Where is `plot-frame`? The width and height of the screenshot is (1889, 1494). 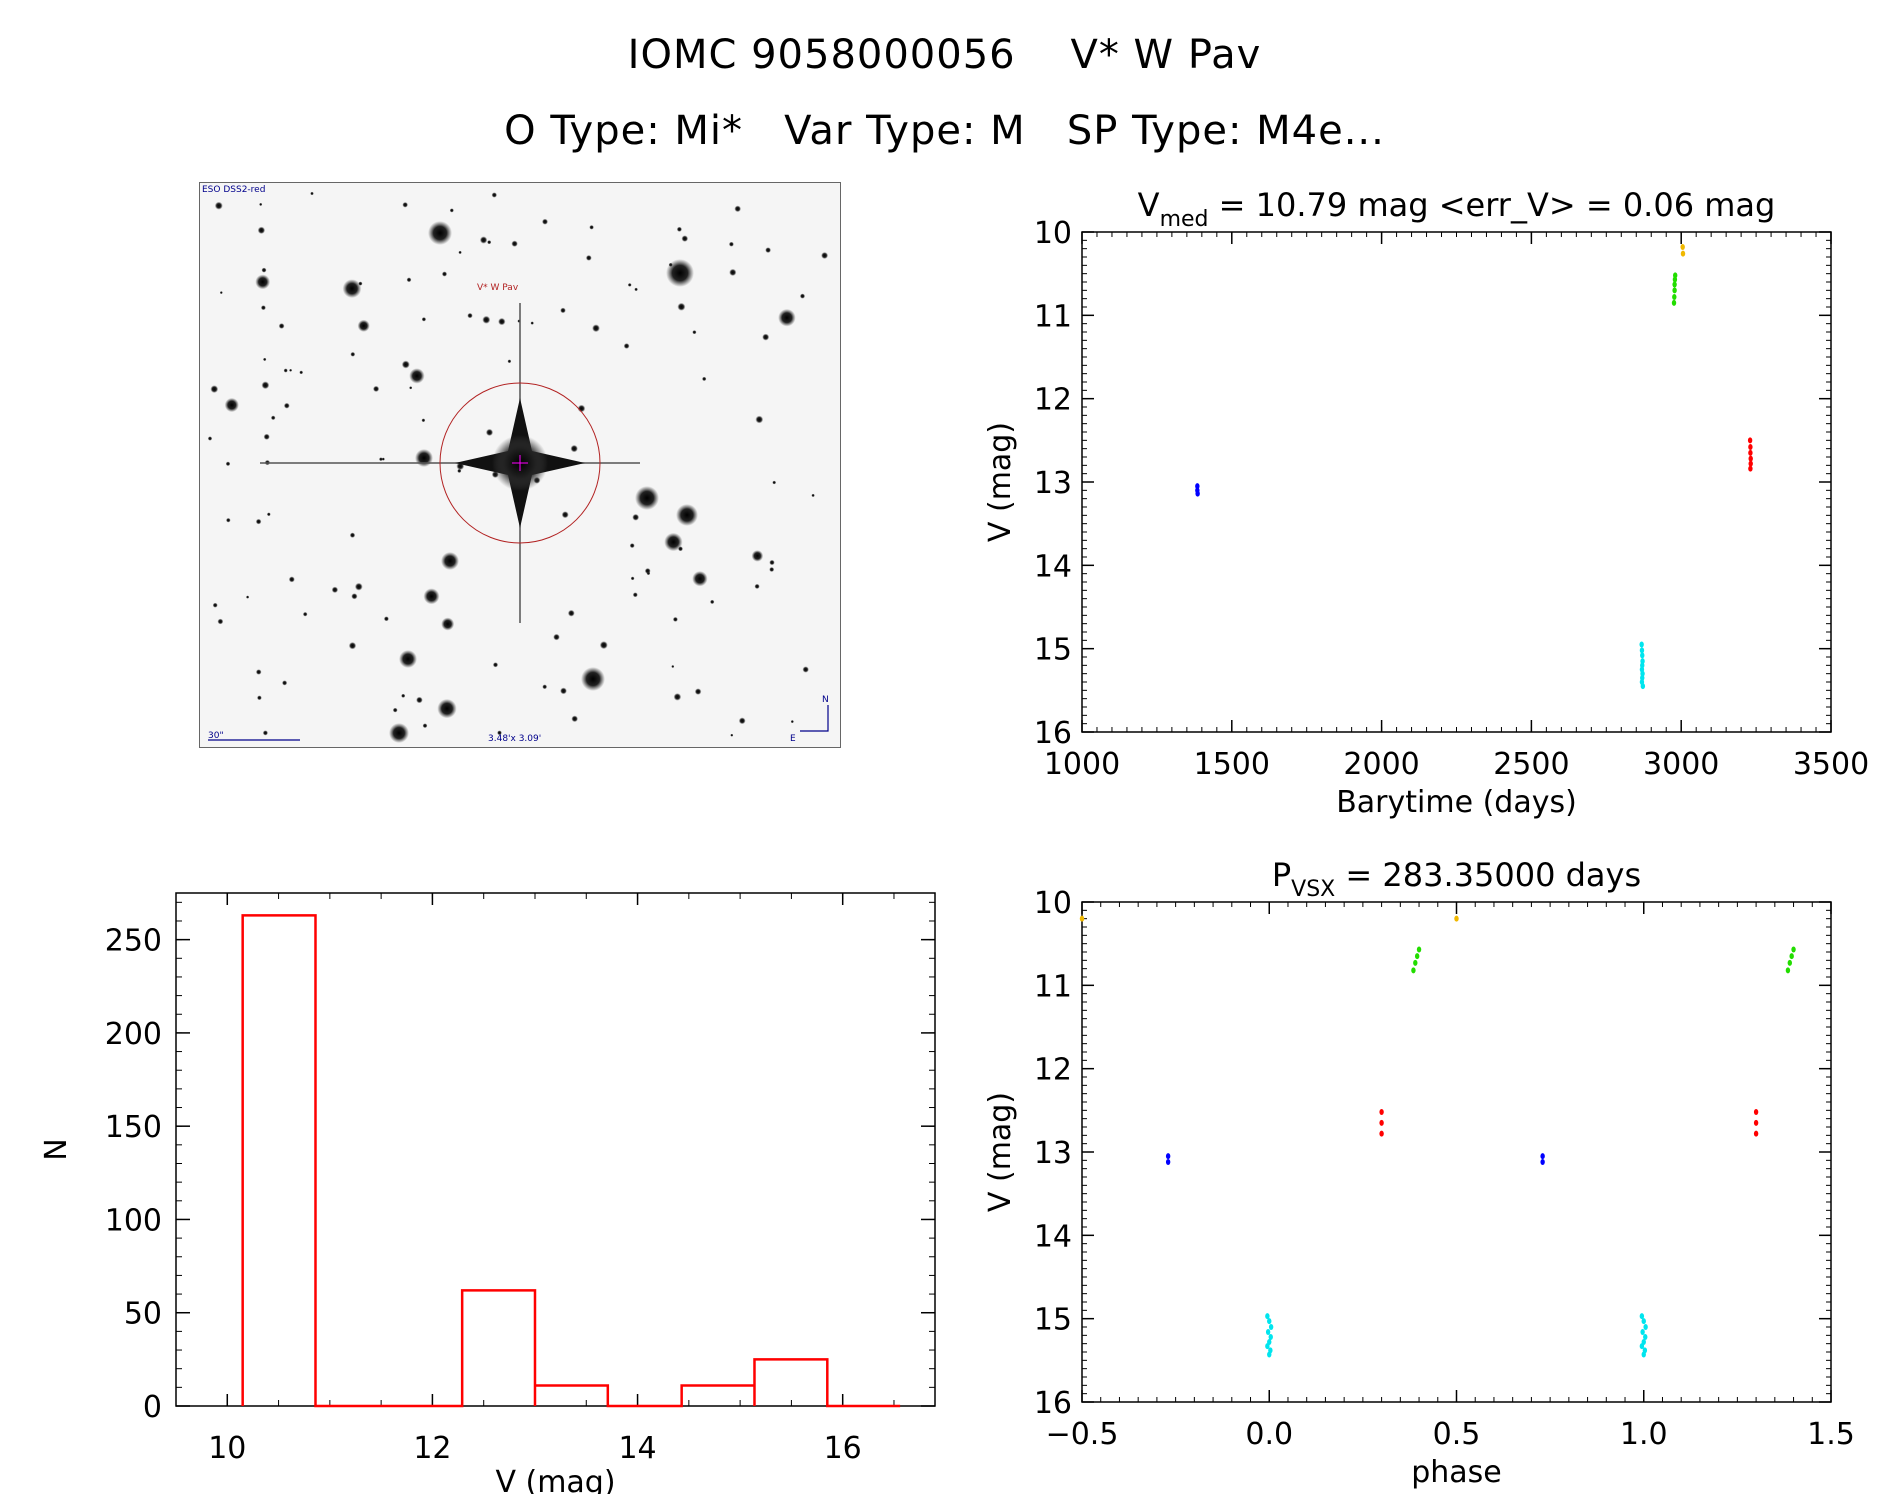 plot-frame is located at coordinates (555, 1149).